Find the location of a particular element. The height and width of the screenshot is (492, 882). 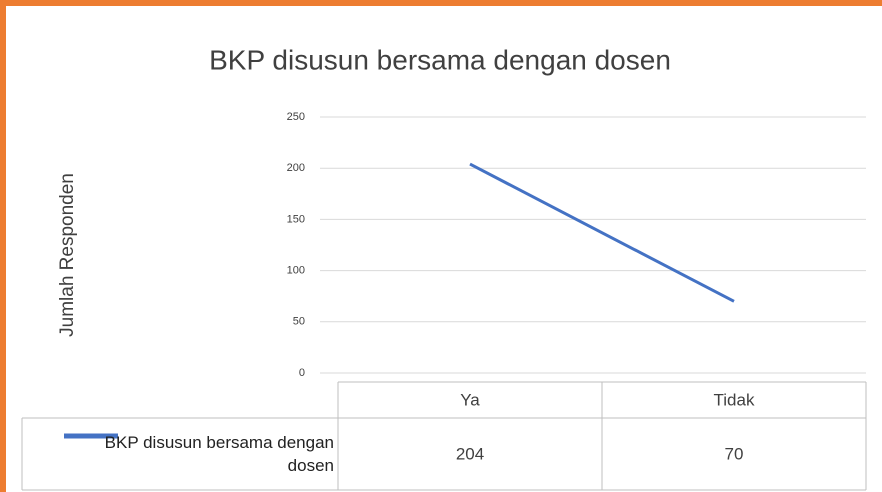

y-tick-label: 100 is located at coordinates (296, 271).